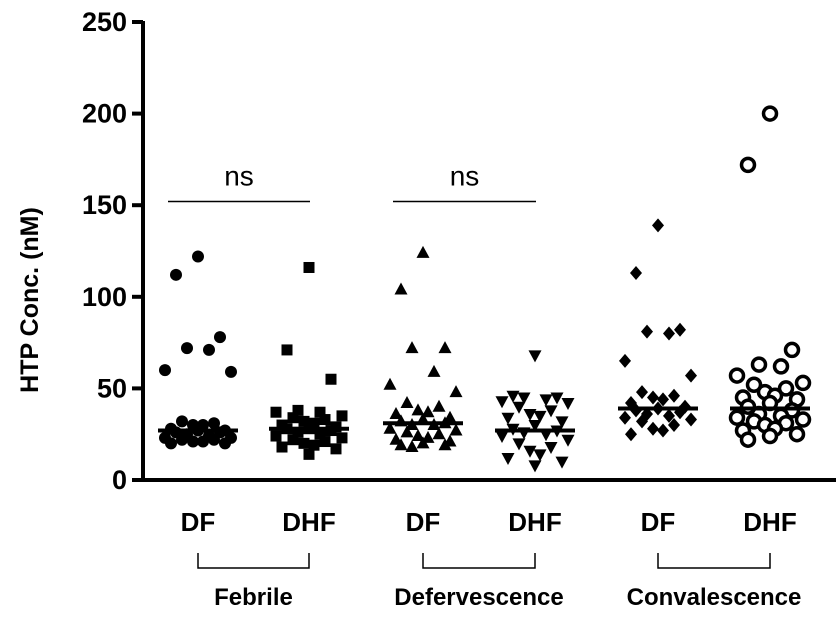  Describe the element at coordinates (104, 297) in the screenshot. I see `y-tick-label: 100` at that location.